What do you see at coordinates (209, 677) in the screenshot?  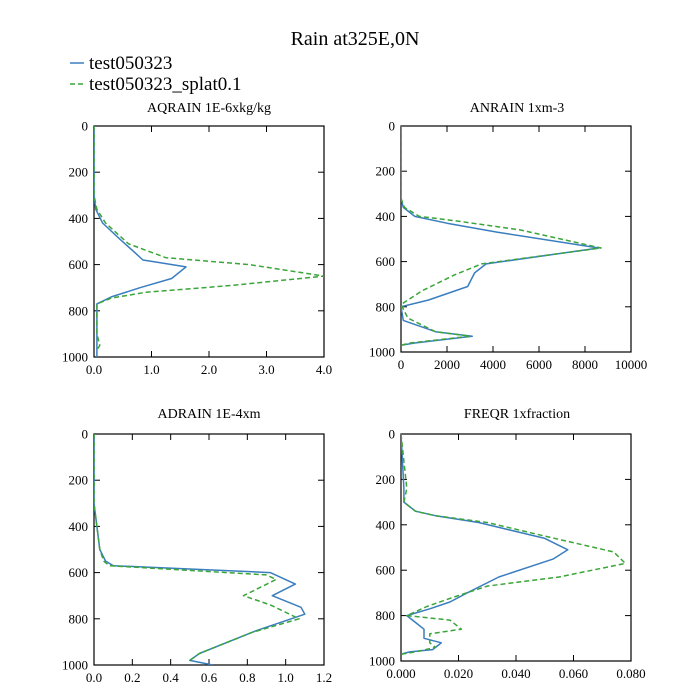 I see `x-tick-label: 0.6` at bounding box center [209, 677].